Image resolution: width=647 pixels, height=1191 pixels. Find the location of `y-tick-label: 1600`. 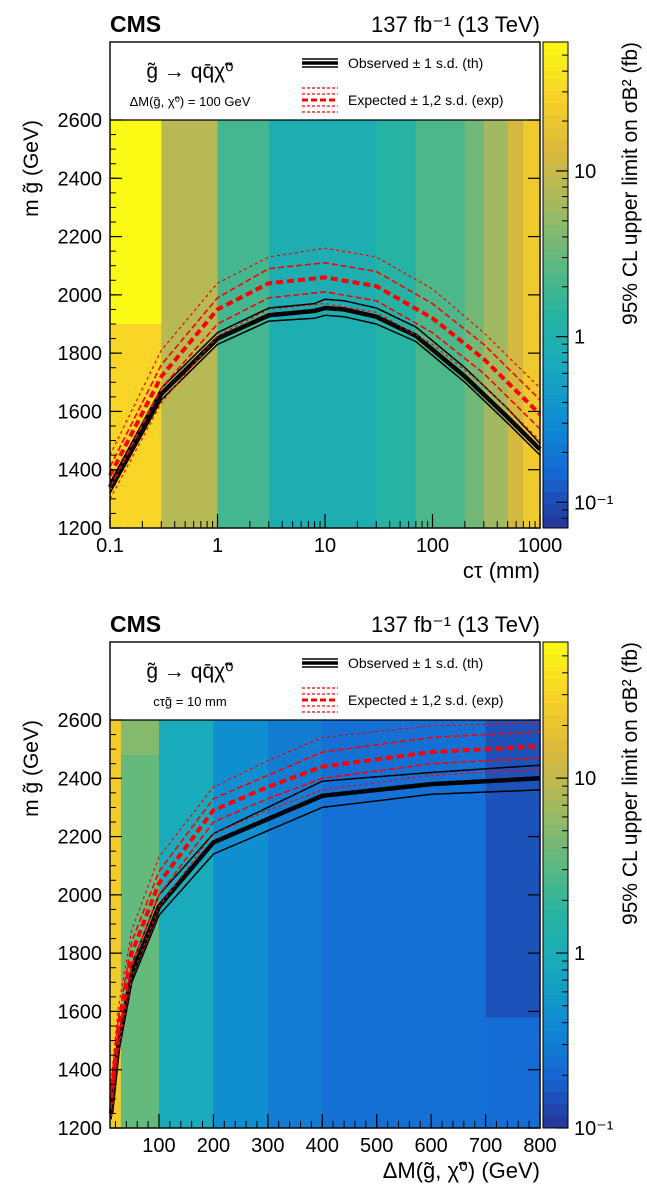

y-tick-label: 1600 is located at coordinates (80, 1012).